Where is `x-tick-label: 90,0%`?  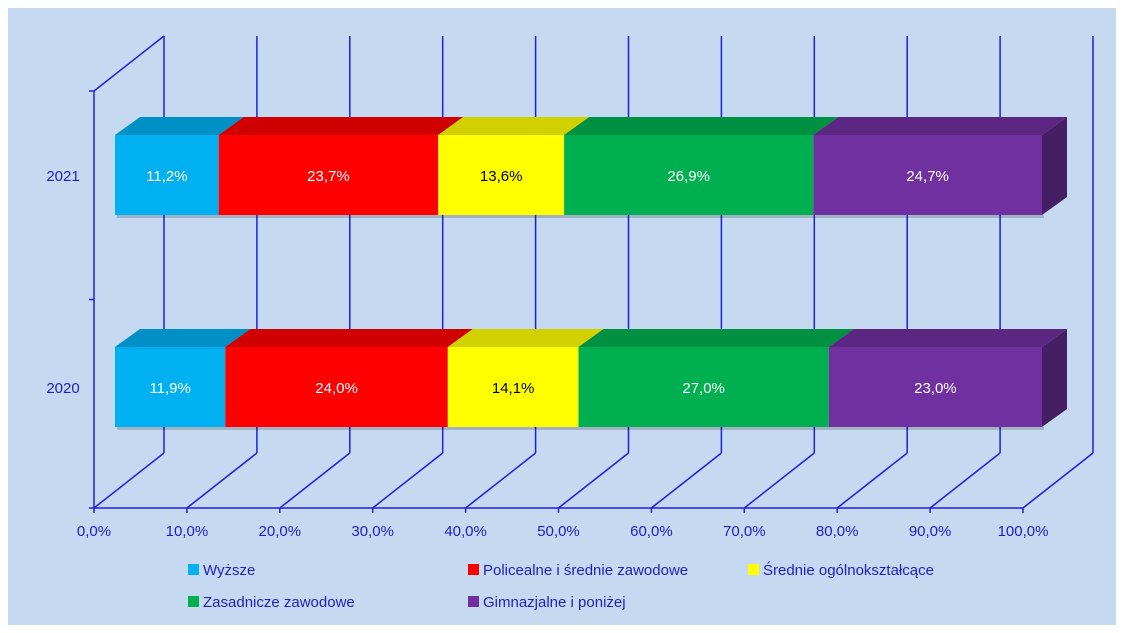
x-tick-label: 90,0% is located at coordinates (930, 531).